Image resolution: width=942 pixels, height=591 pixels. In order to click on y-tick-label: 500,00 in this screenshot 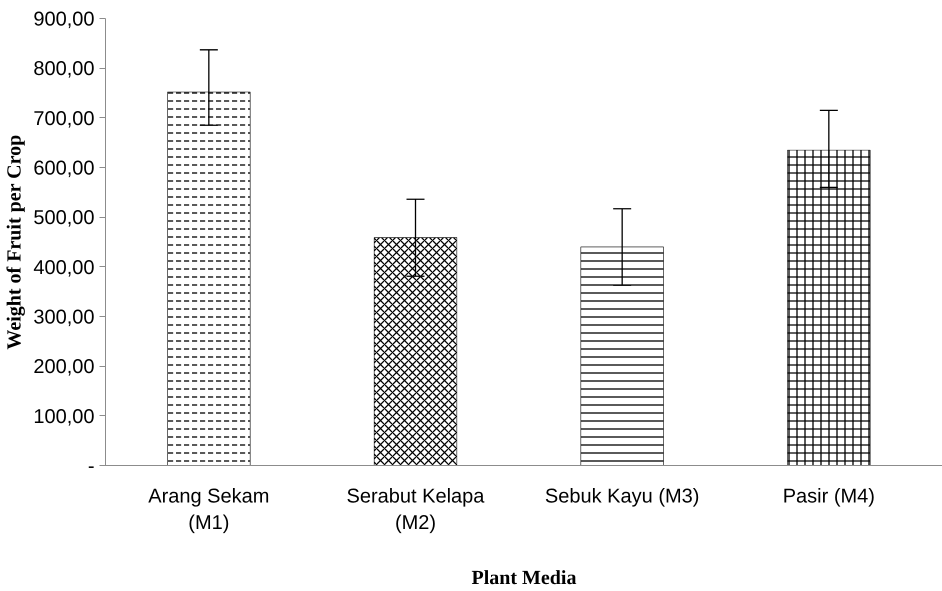, I will do `click(63, 218)`.